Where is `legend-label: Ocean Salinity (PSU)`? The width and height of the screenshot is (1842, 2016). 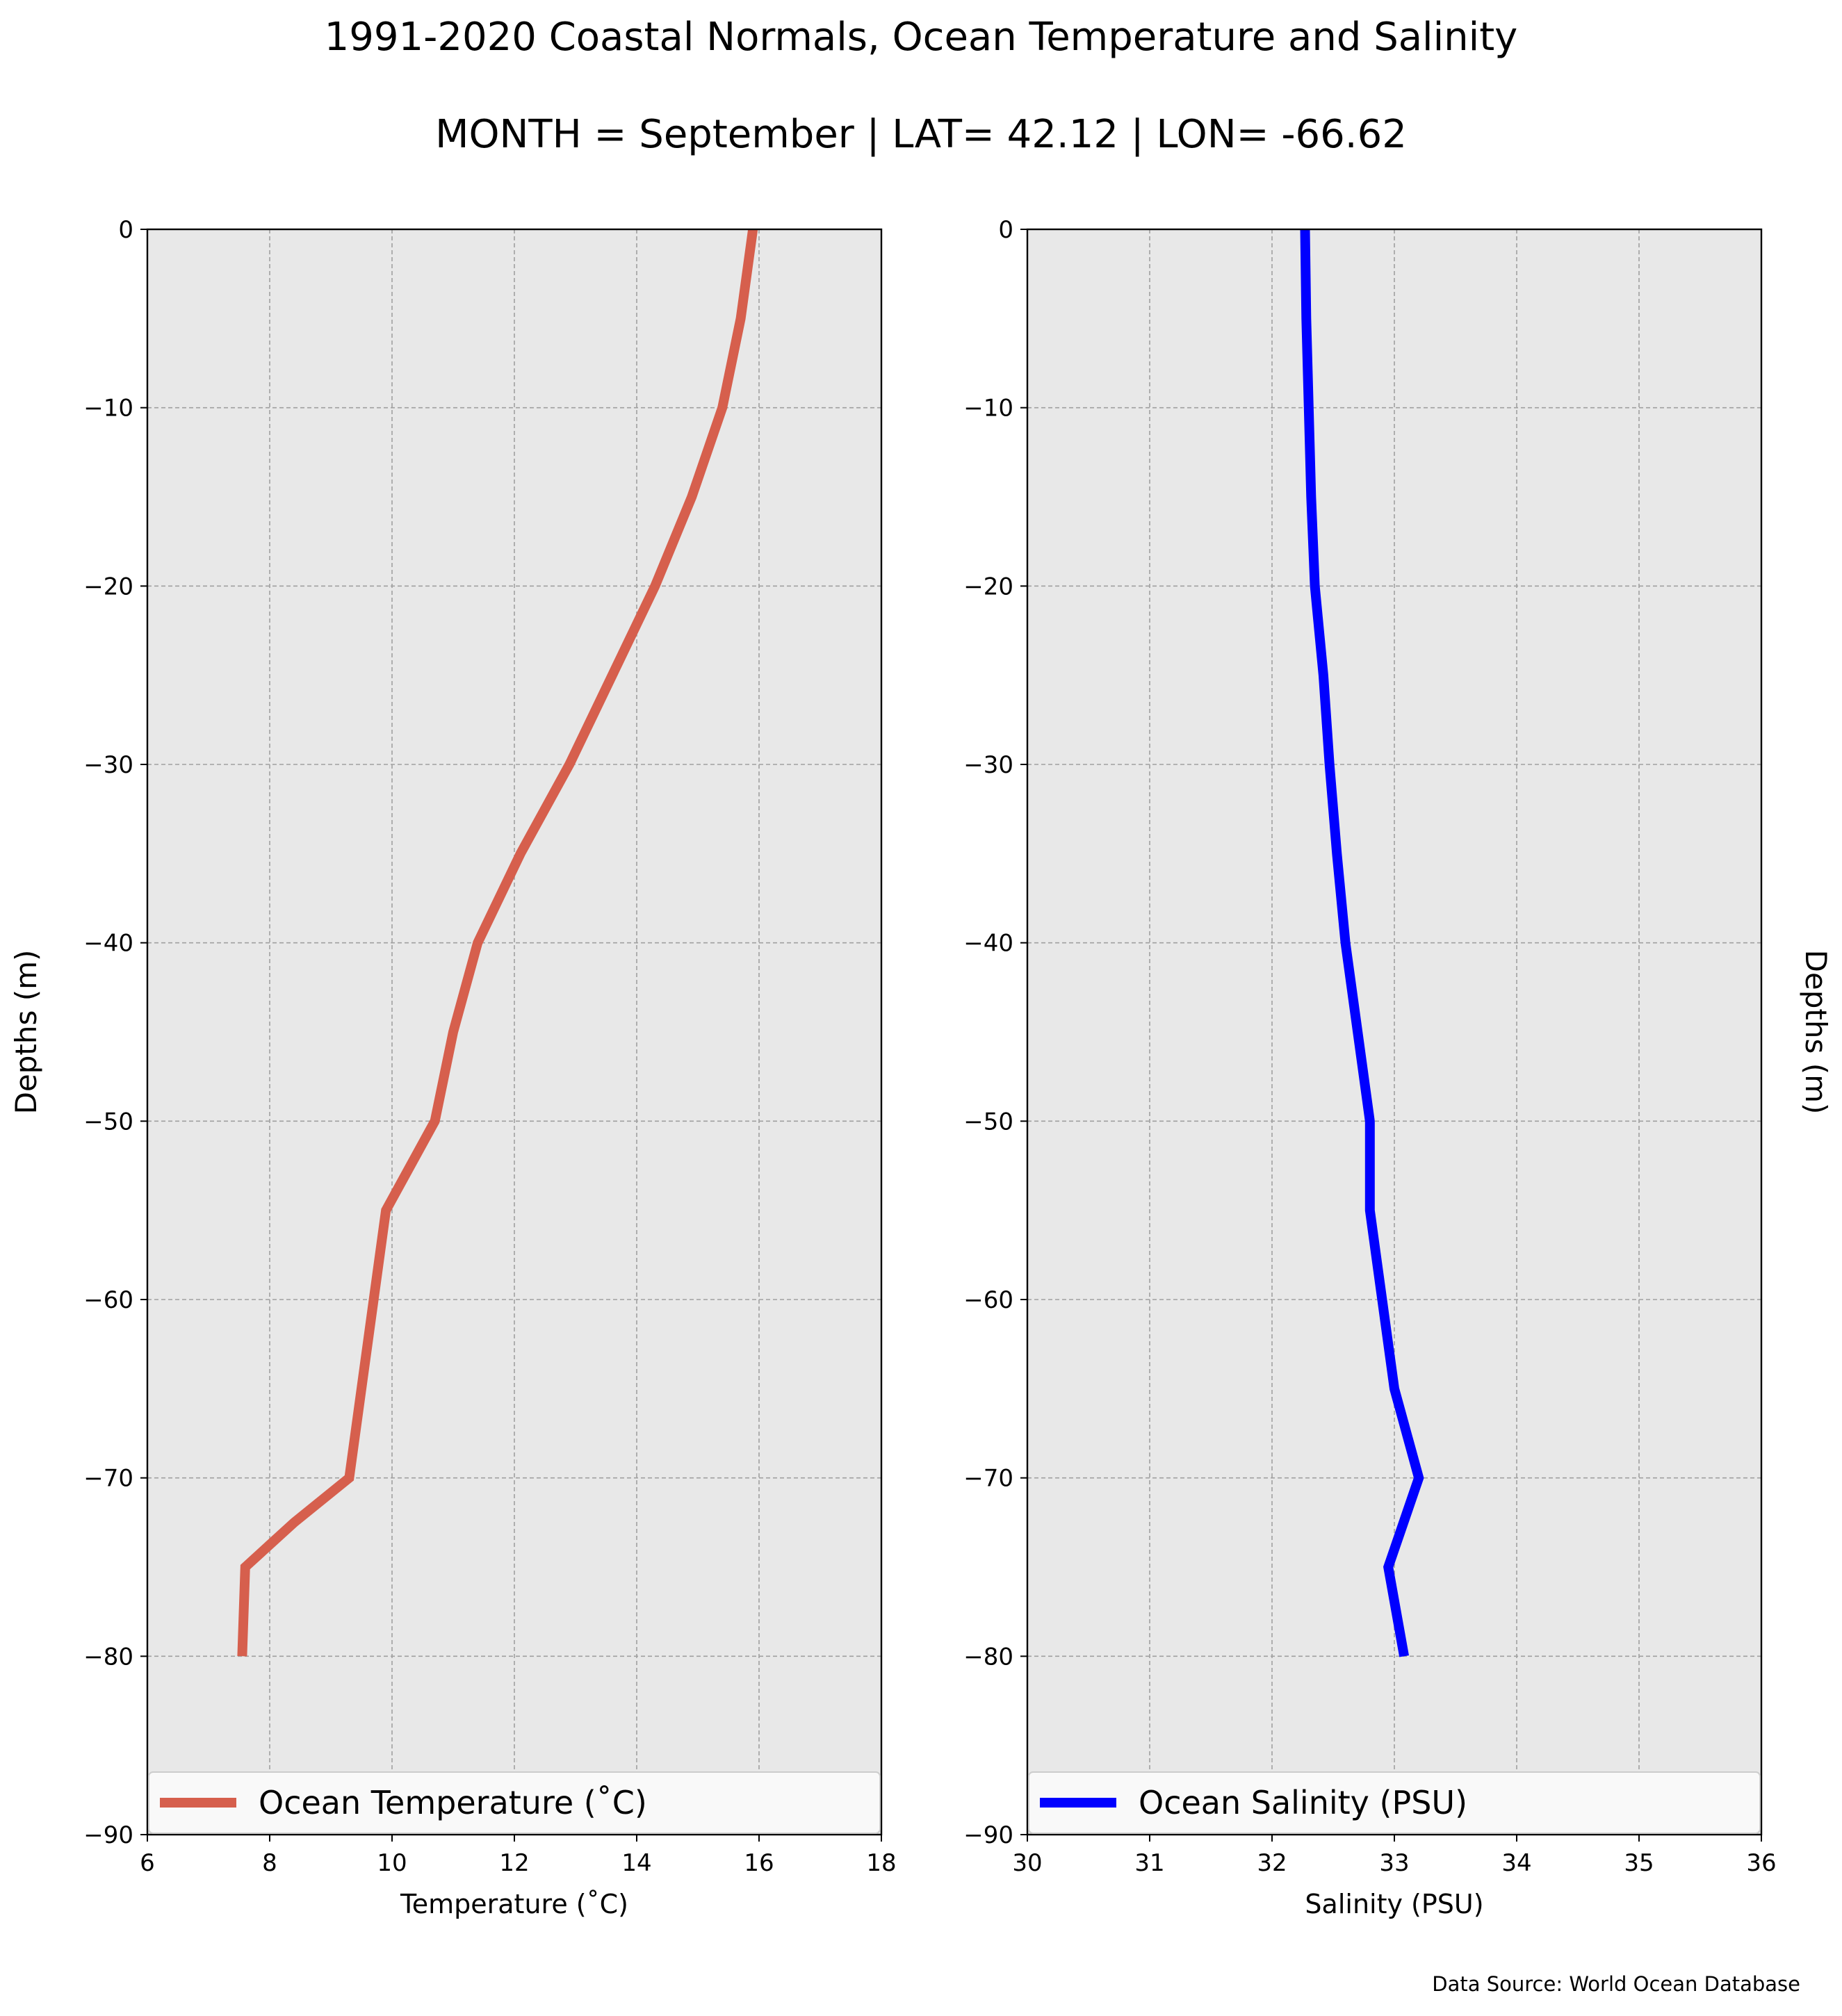 legend-label: Ocean Salinity (PSU) is located at coordinates (1303, 1803).